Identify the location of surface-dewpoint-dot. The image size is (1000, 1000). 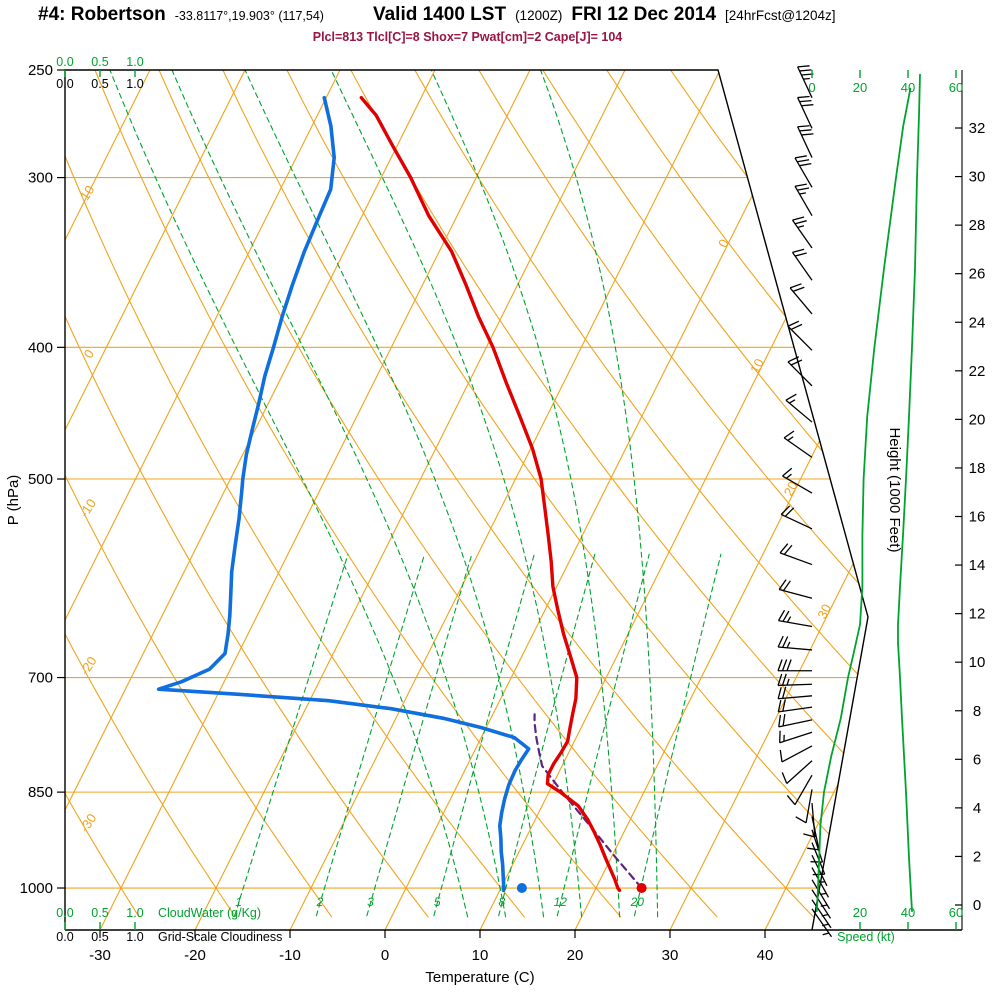
(521, 888).